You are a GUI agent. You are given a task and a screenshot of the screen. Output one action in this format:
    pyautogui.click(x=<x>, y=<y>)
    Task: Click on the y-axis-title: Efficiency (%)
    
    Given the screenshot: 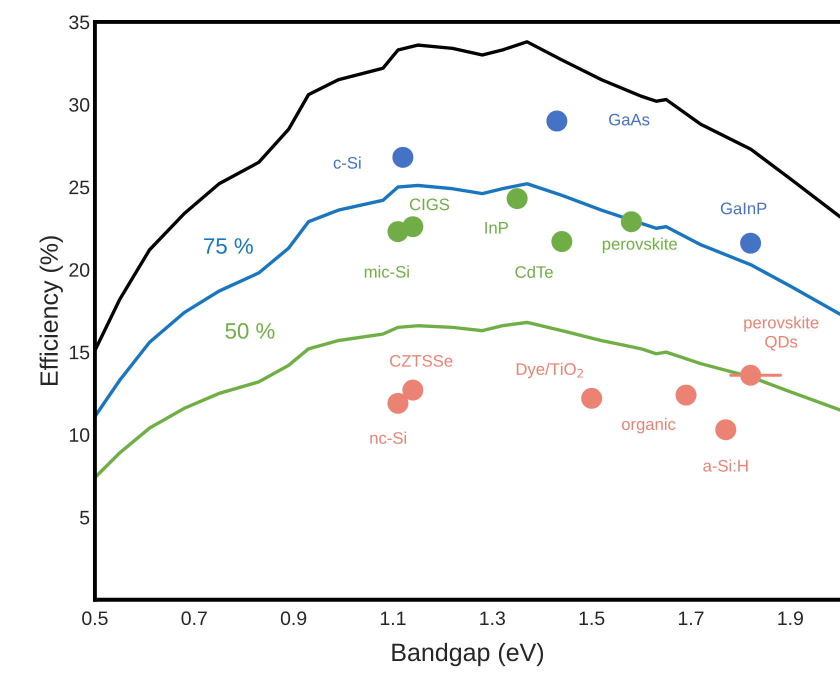 What is the action you would take?
    pyautogui.click(x=51, y=310)
    